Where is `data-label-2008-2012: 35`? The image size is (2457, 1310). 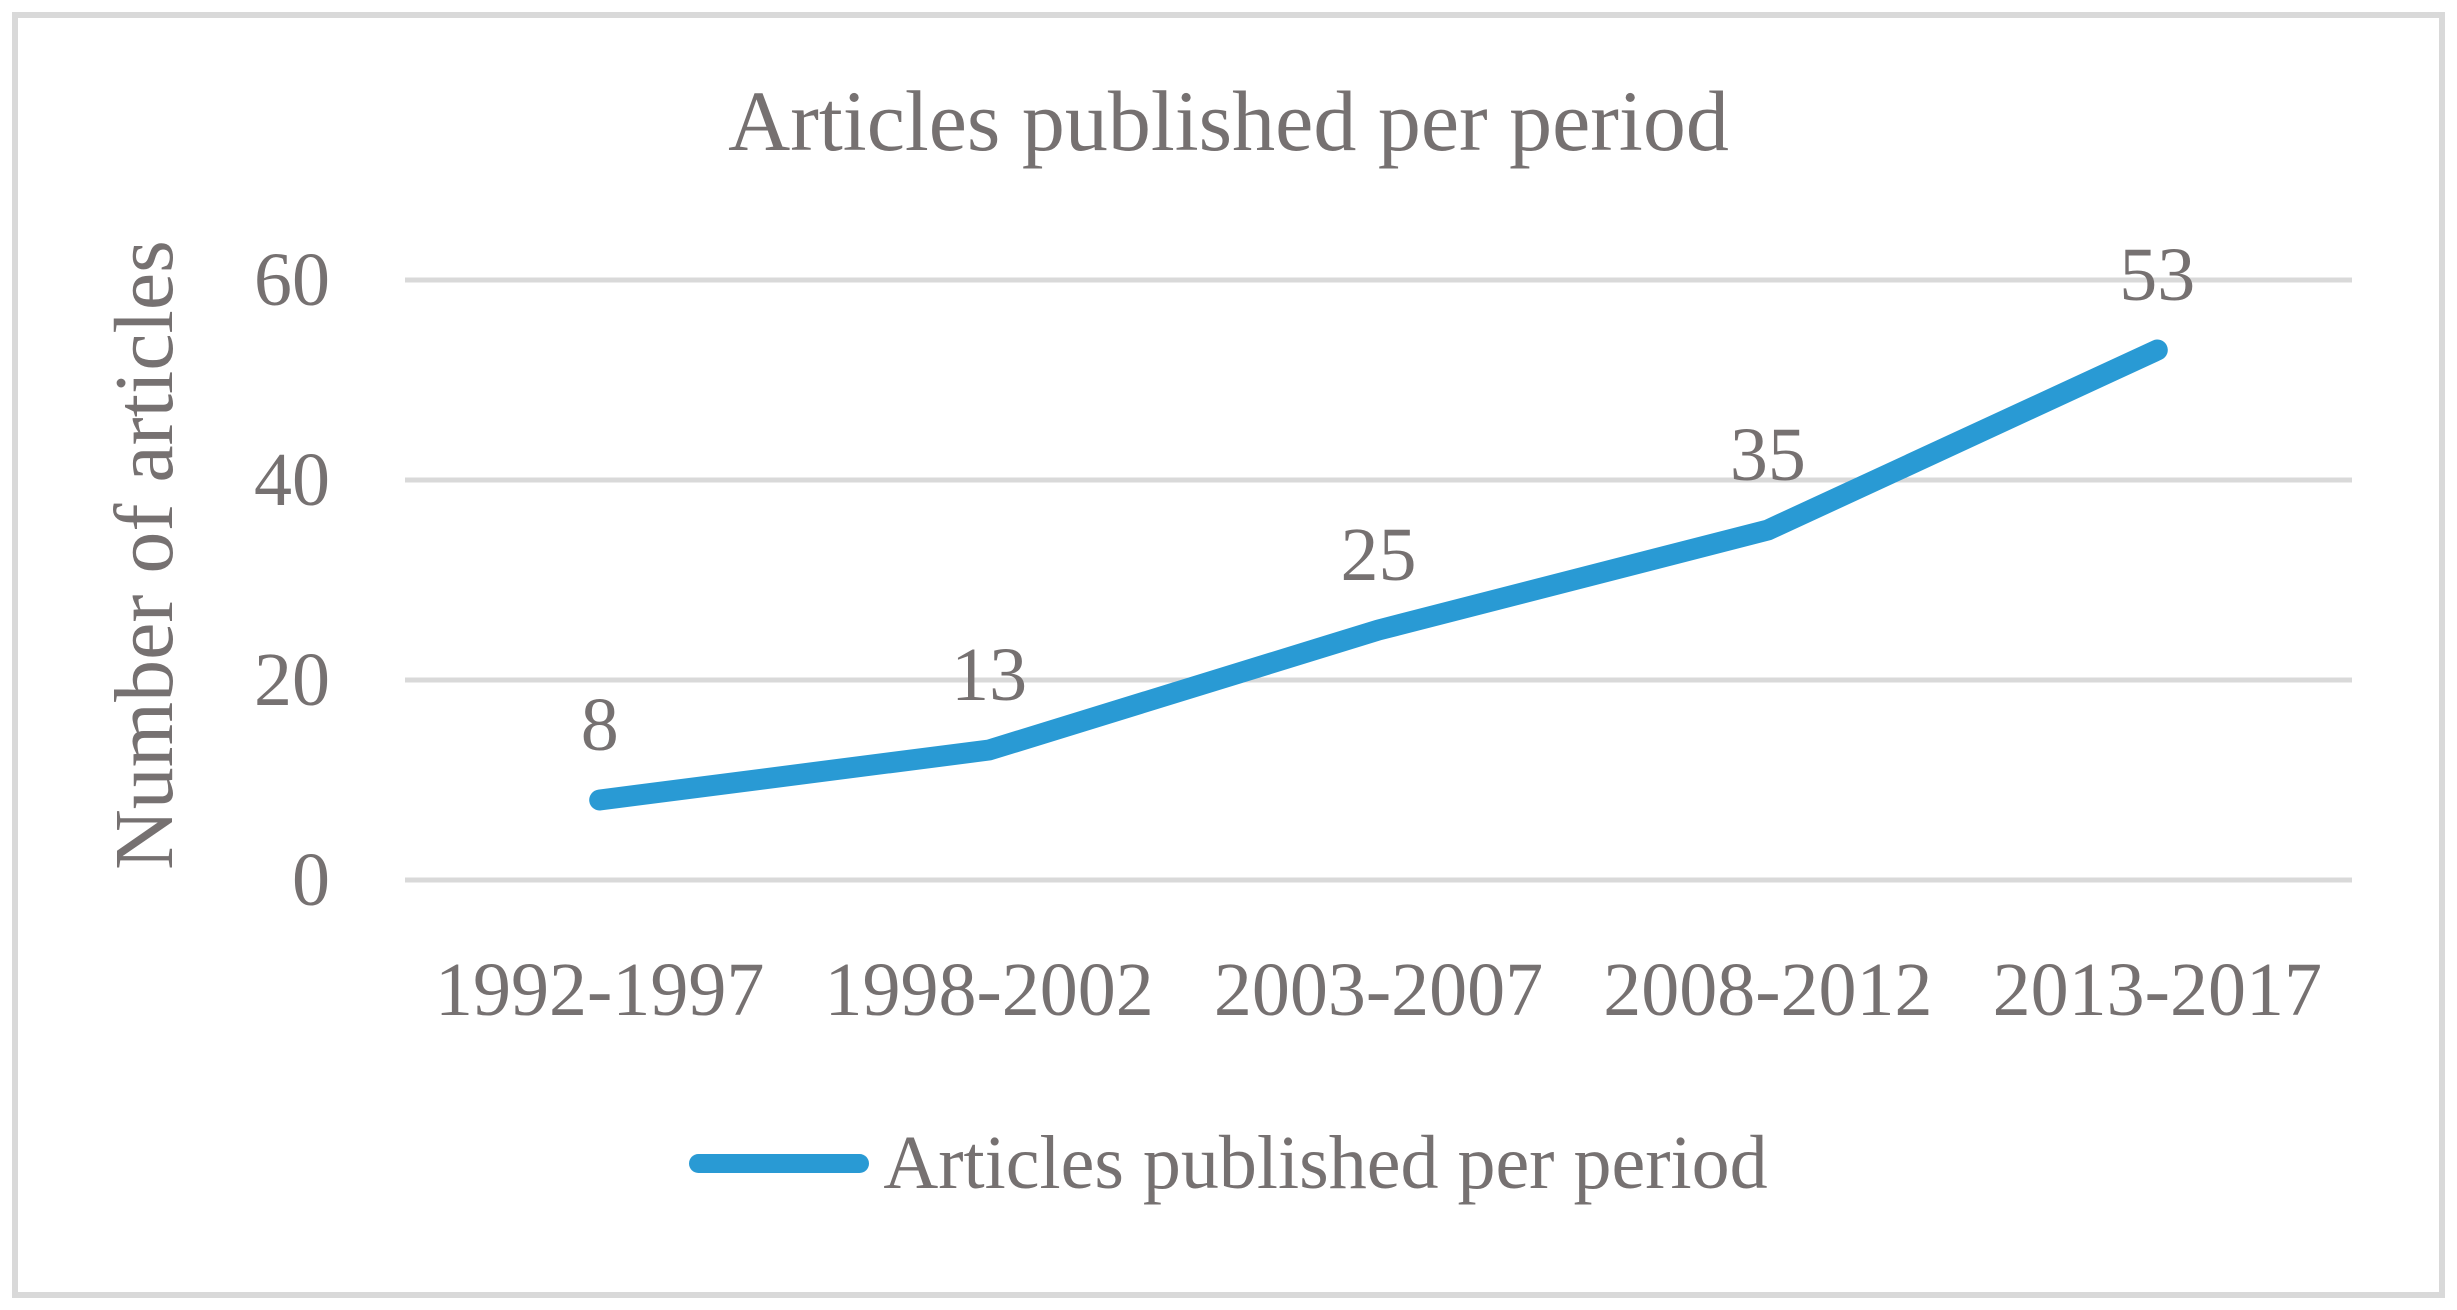
data-label-2008-2012: 35 is located at coordinates (1767, 455).